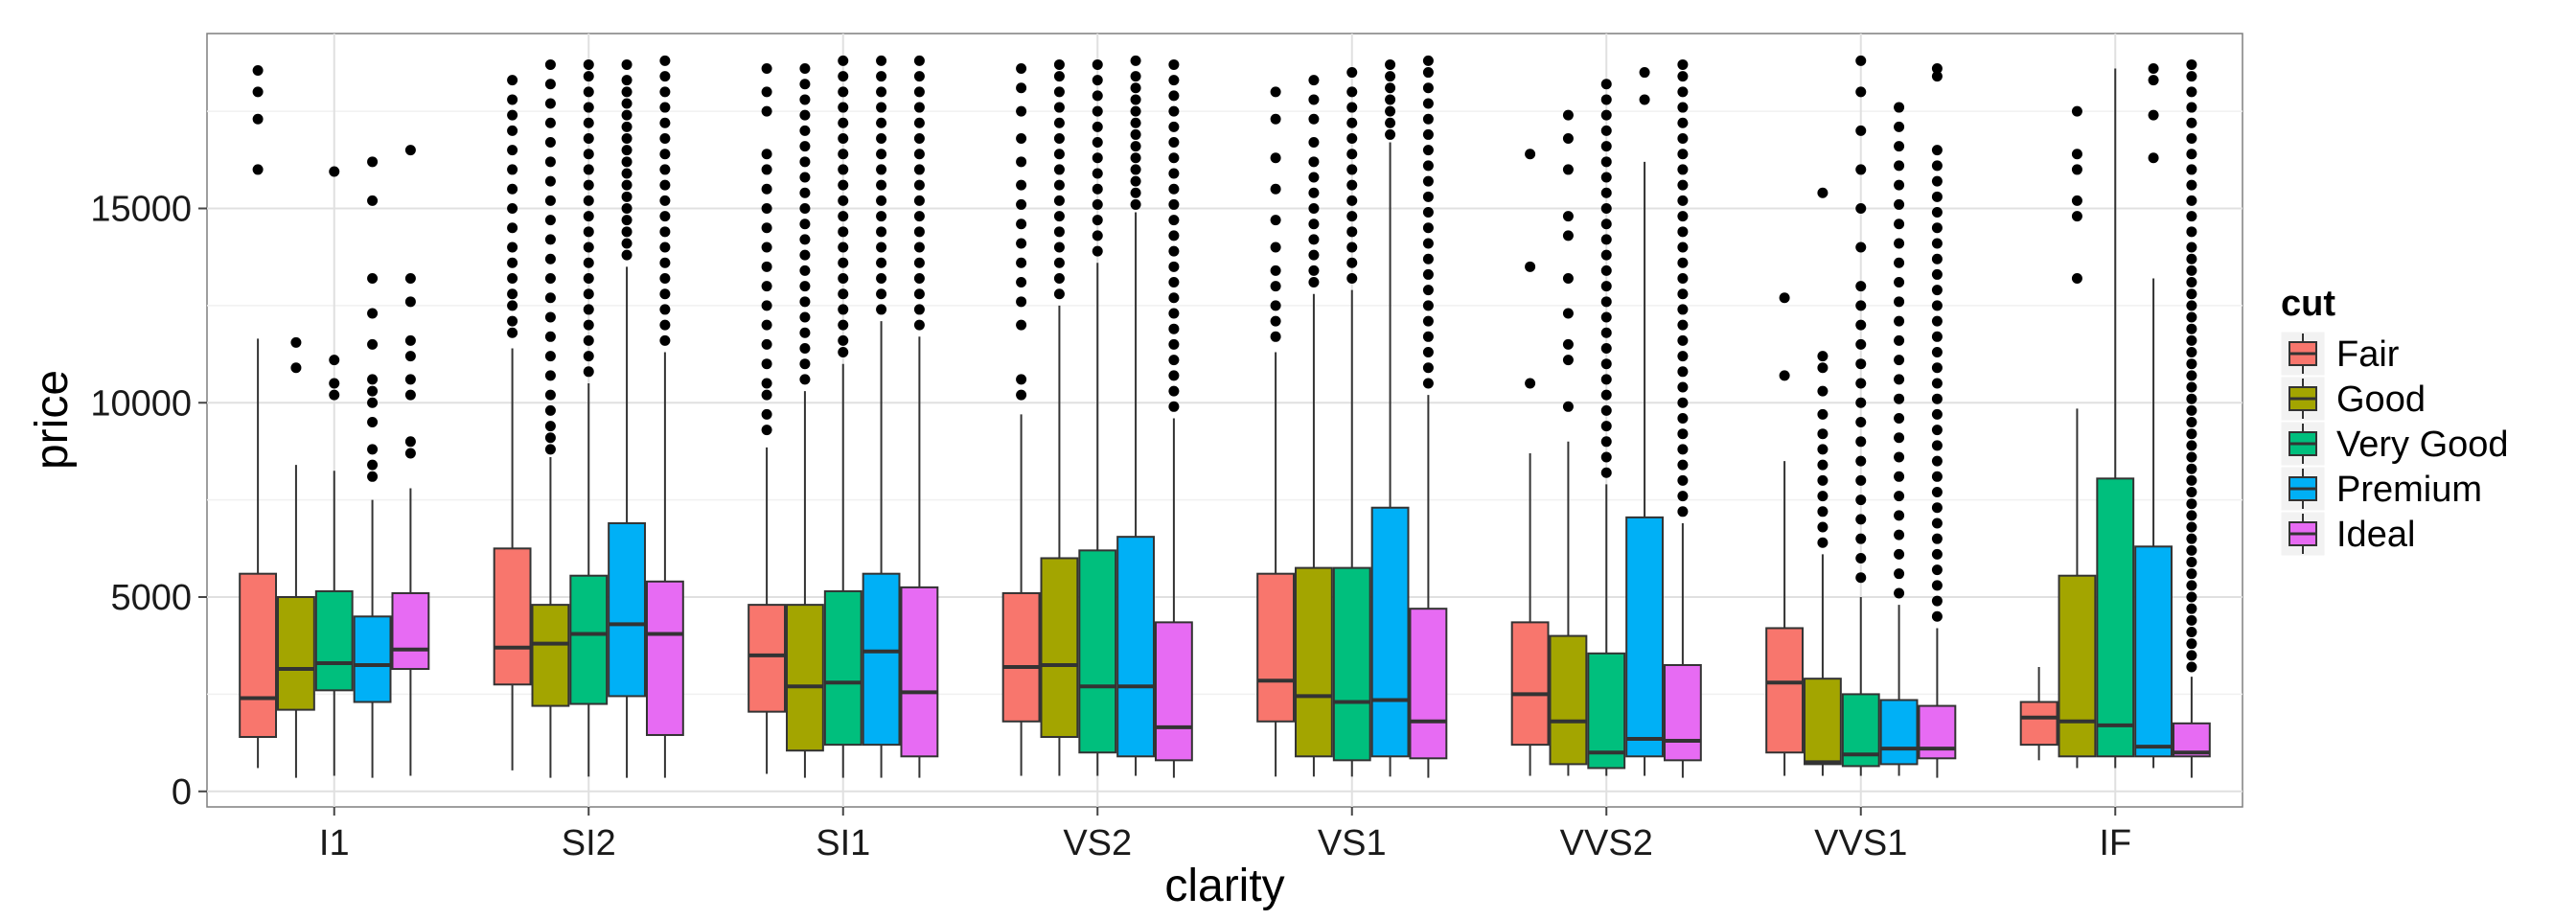  I want to click on box-very-good-vs2, so click(1097, 417).